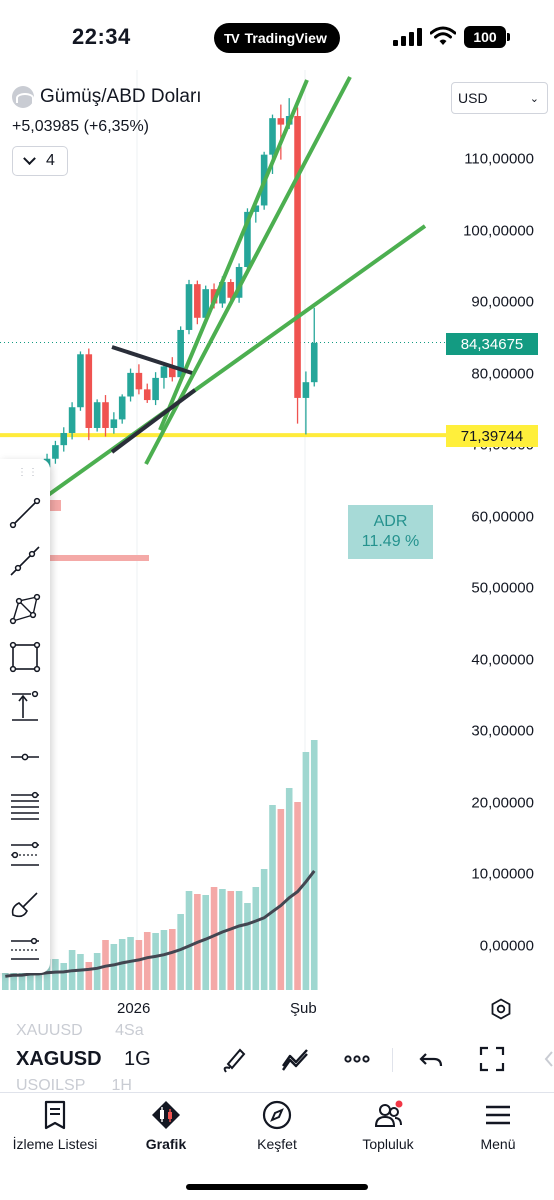 This screenshot has height=1200, width=554. Describe the element at coordinates (101, 36) in the screenshot. I see `status-time: 22:34` at that location.